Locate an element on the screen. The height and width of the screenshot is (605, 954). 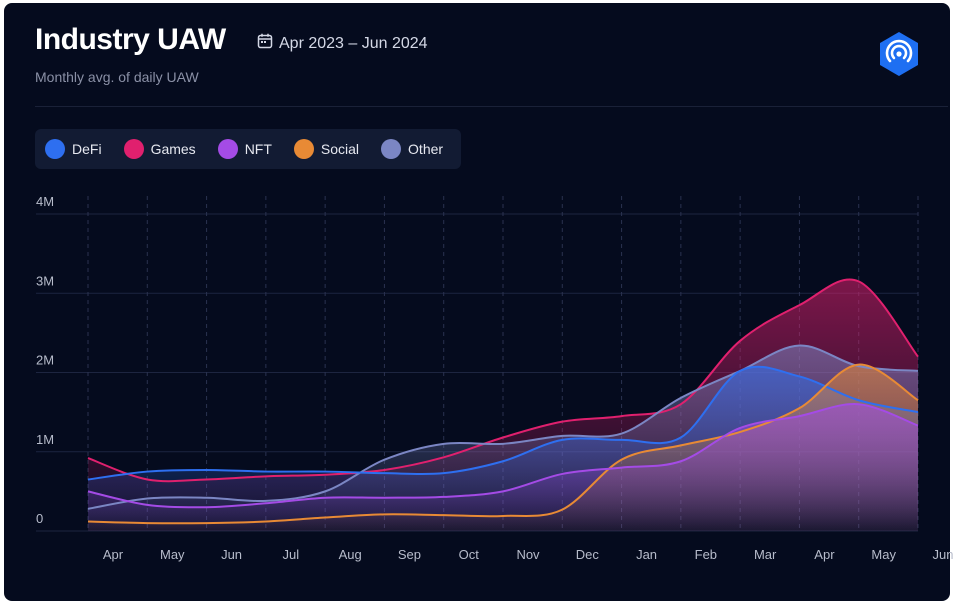
x-tick-label: Aug is located at coordinates (350, 554).